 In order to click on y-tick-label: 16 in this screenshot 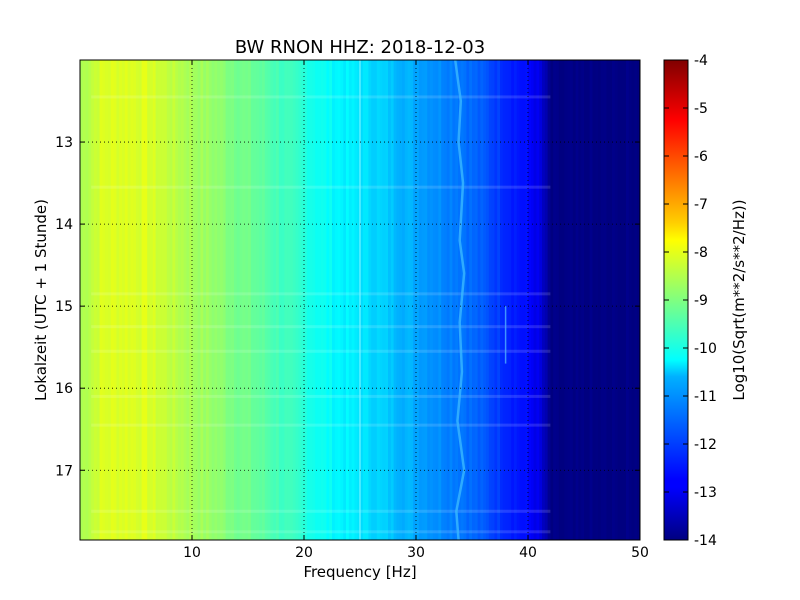, I will do `click(64, 389)`.